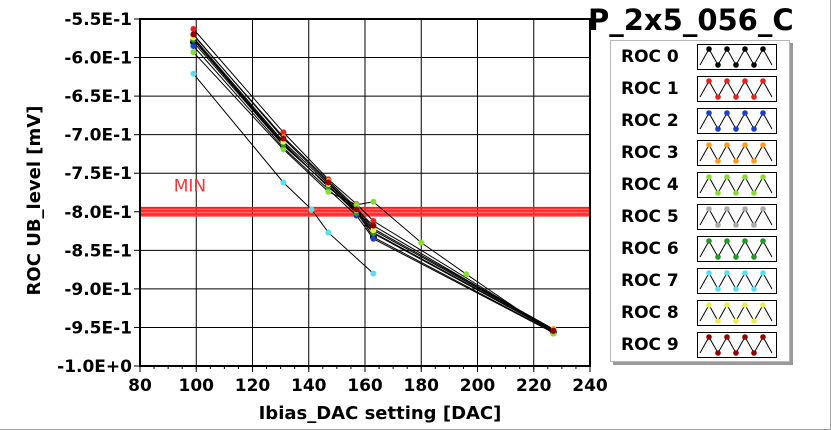 The image size is (831, 430). What do you see at coordinates (590, 386) in the screenshot?
I see `x-tick-label: 240` at bounding box center [590, 386].